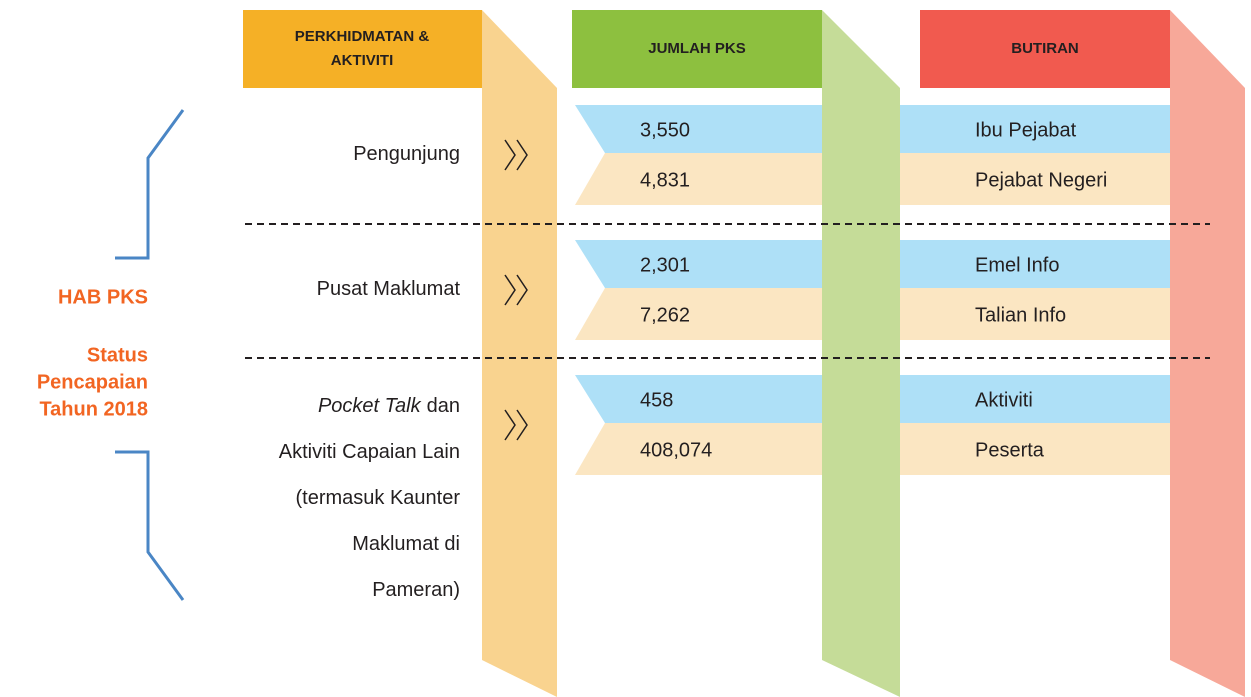 This screenshot has width=1251, height=697. Describe the element at coordinates (93, 409) in the screenshot. I see `side-subtitle: Tahun 2018` at that location.